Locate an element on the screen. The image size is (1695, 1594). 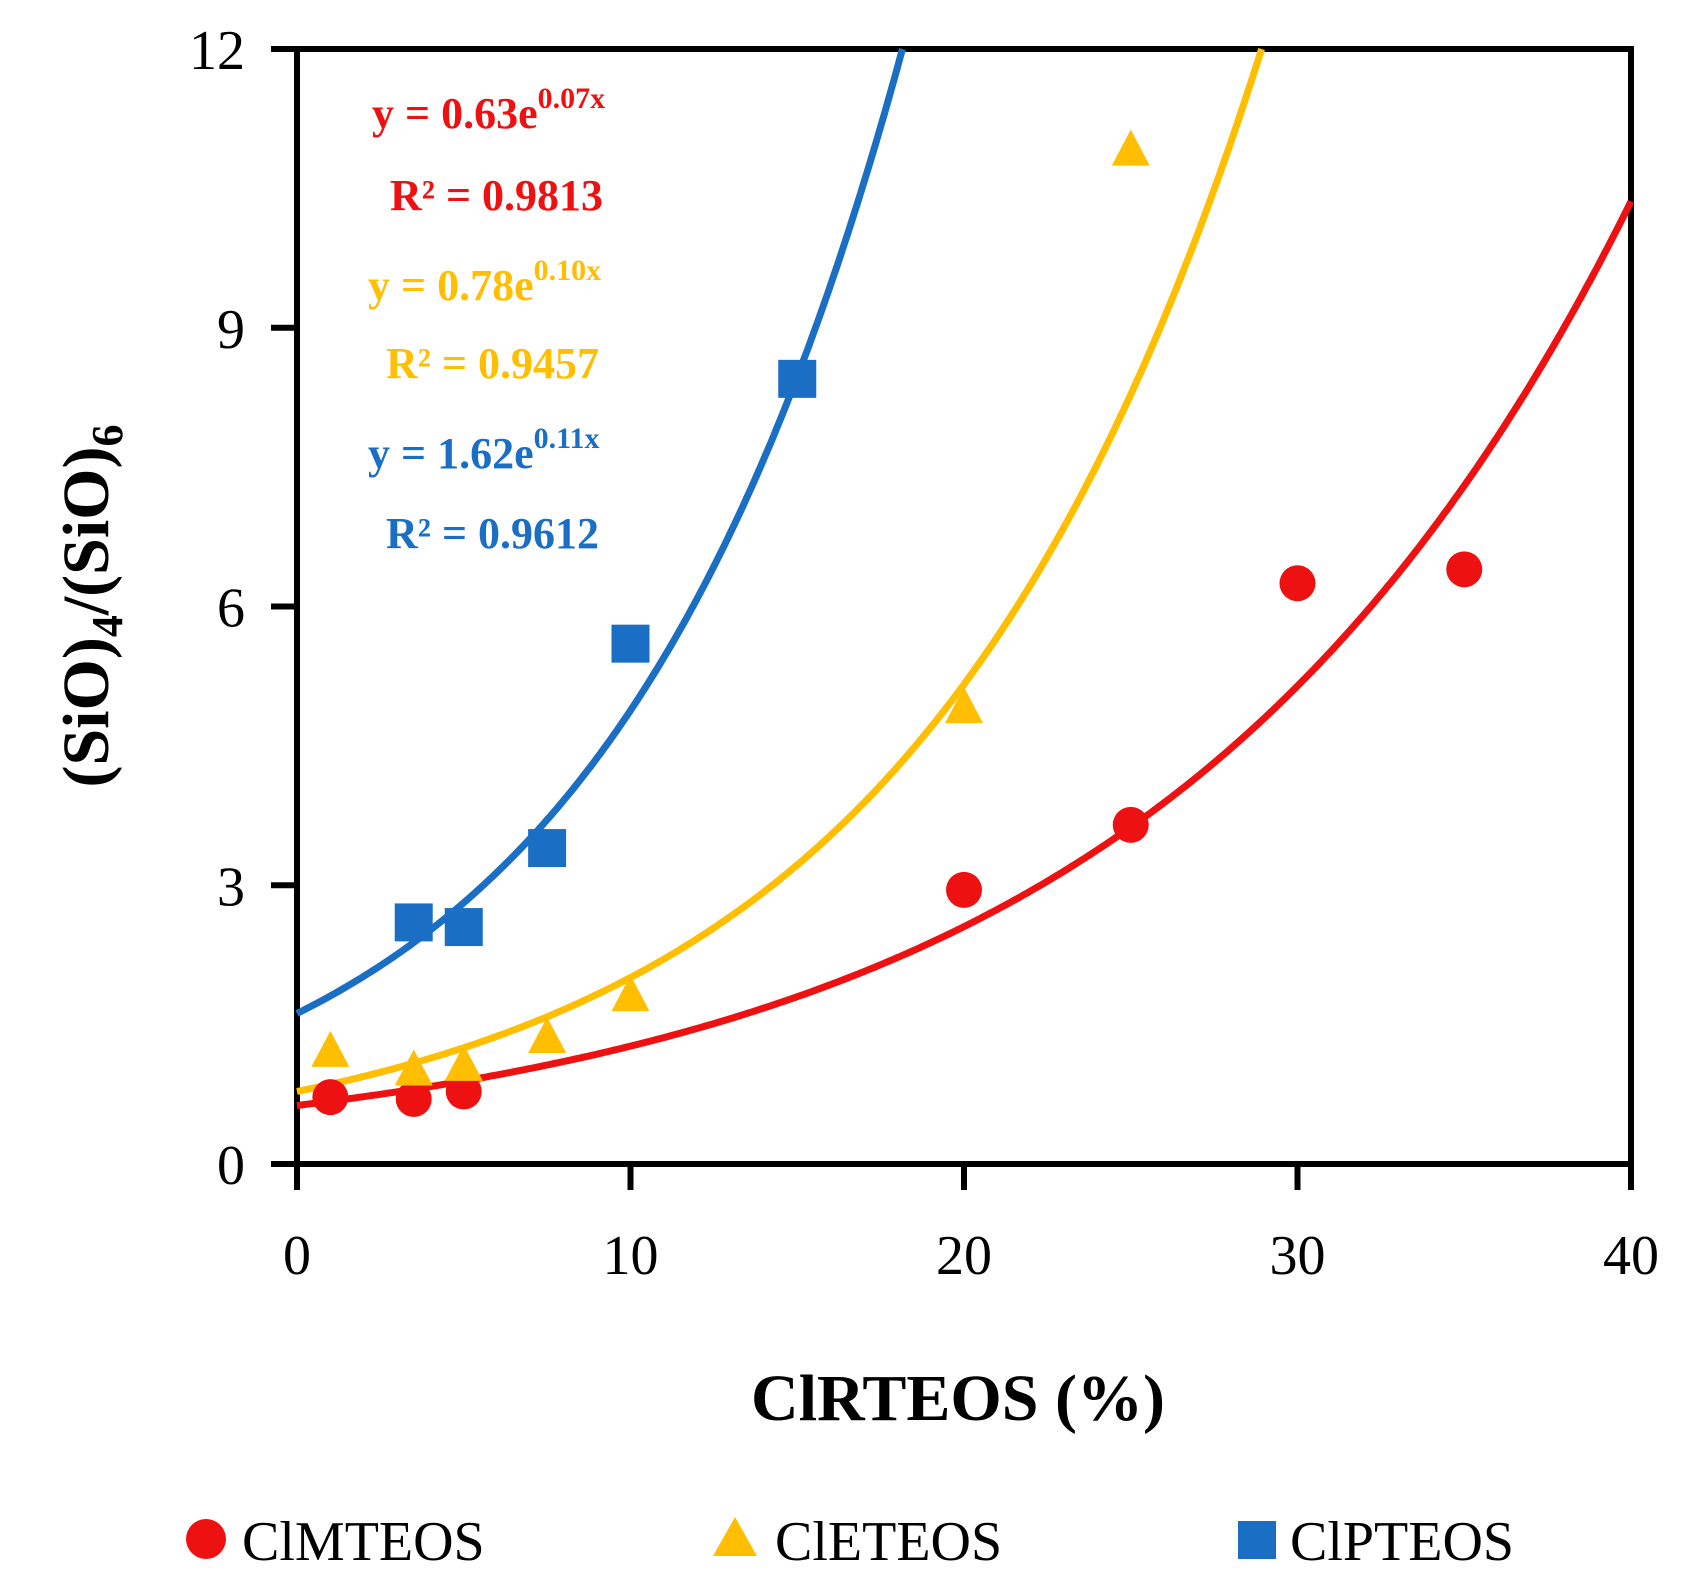
legend-marker-cleteos is located at coordinates (735, 1536).